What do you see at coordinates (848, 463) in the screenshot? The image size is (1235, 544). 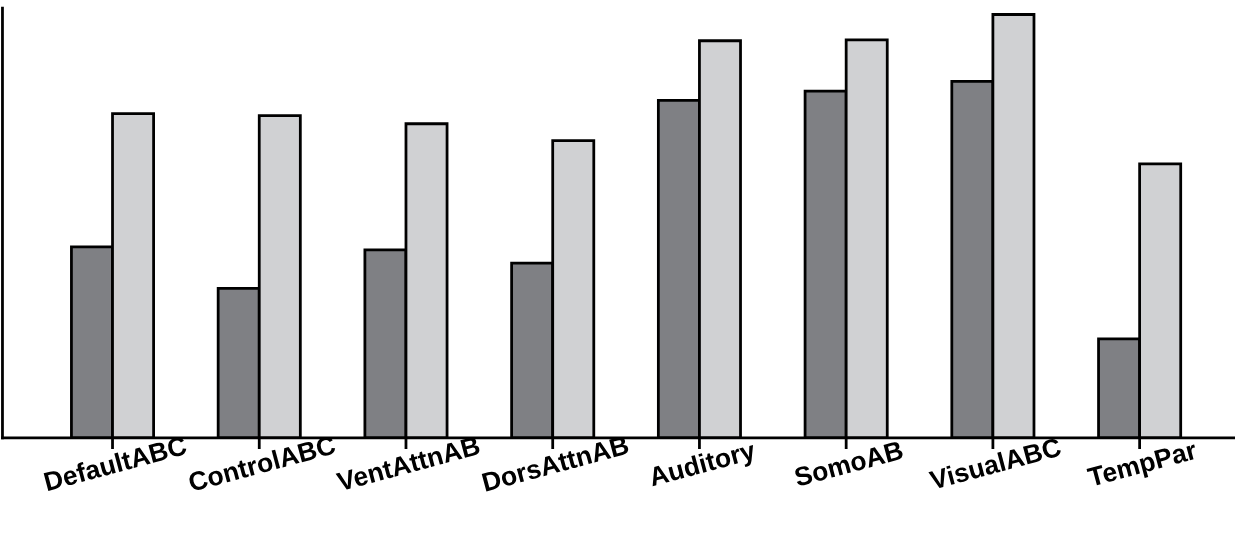 I see `x-tick-label: SomoAB` at bounding box center [848, 463].